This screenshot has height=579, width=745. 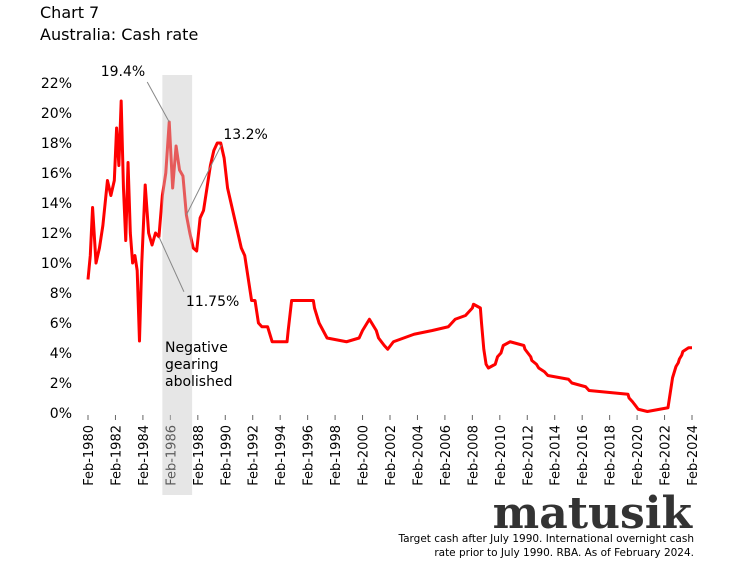 I want to click on x-tick-label: Feb-1990, so click(x=226, y=455).